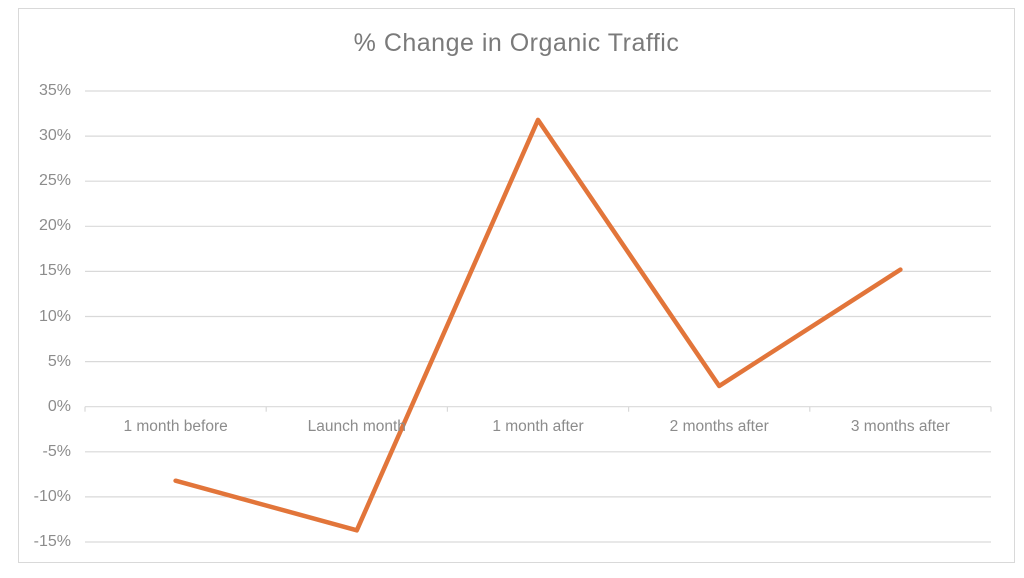 Image resolution: width=1024 pixels, height=578 pixels. Describe the element at coordinates (54, 316) in the screenshot. I see `y-axis-tick-label: 10%` at that location.